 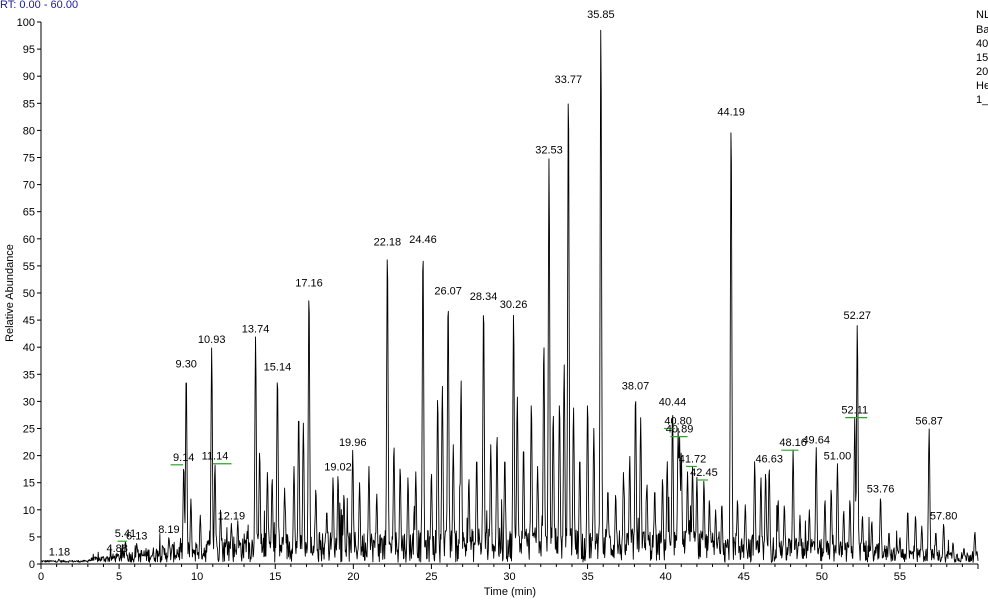 What do you see at coordinates (673, 403) in the screenshot?
I see `peak-label: 40.44` at bounding box center [673, 403].